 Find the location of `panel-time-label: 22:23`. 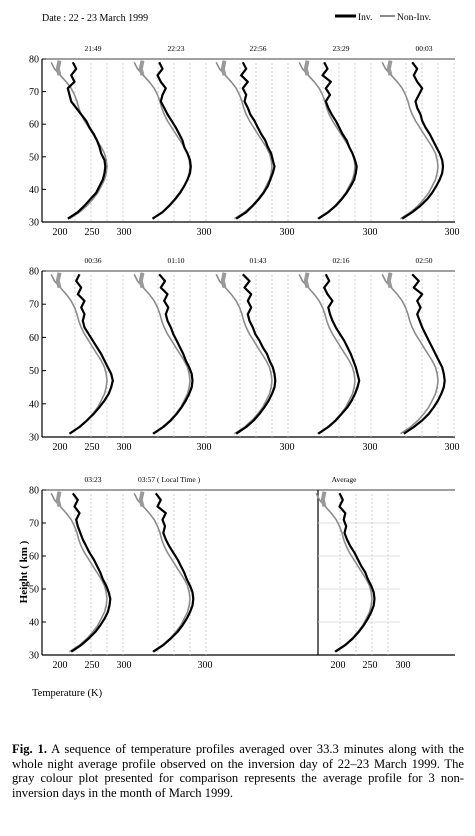

panel-time-label: 22:23 is located at coordinates (175, 48).